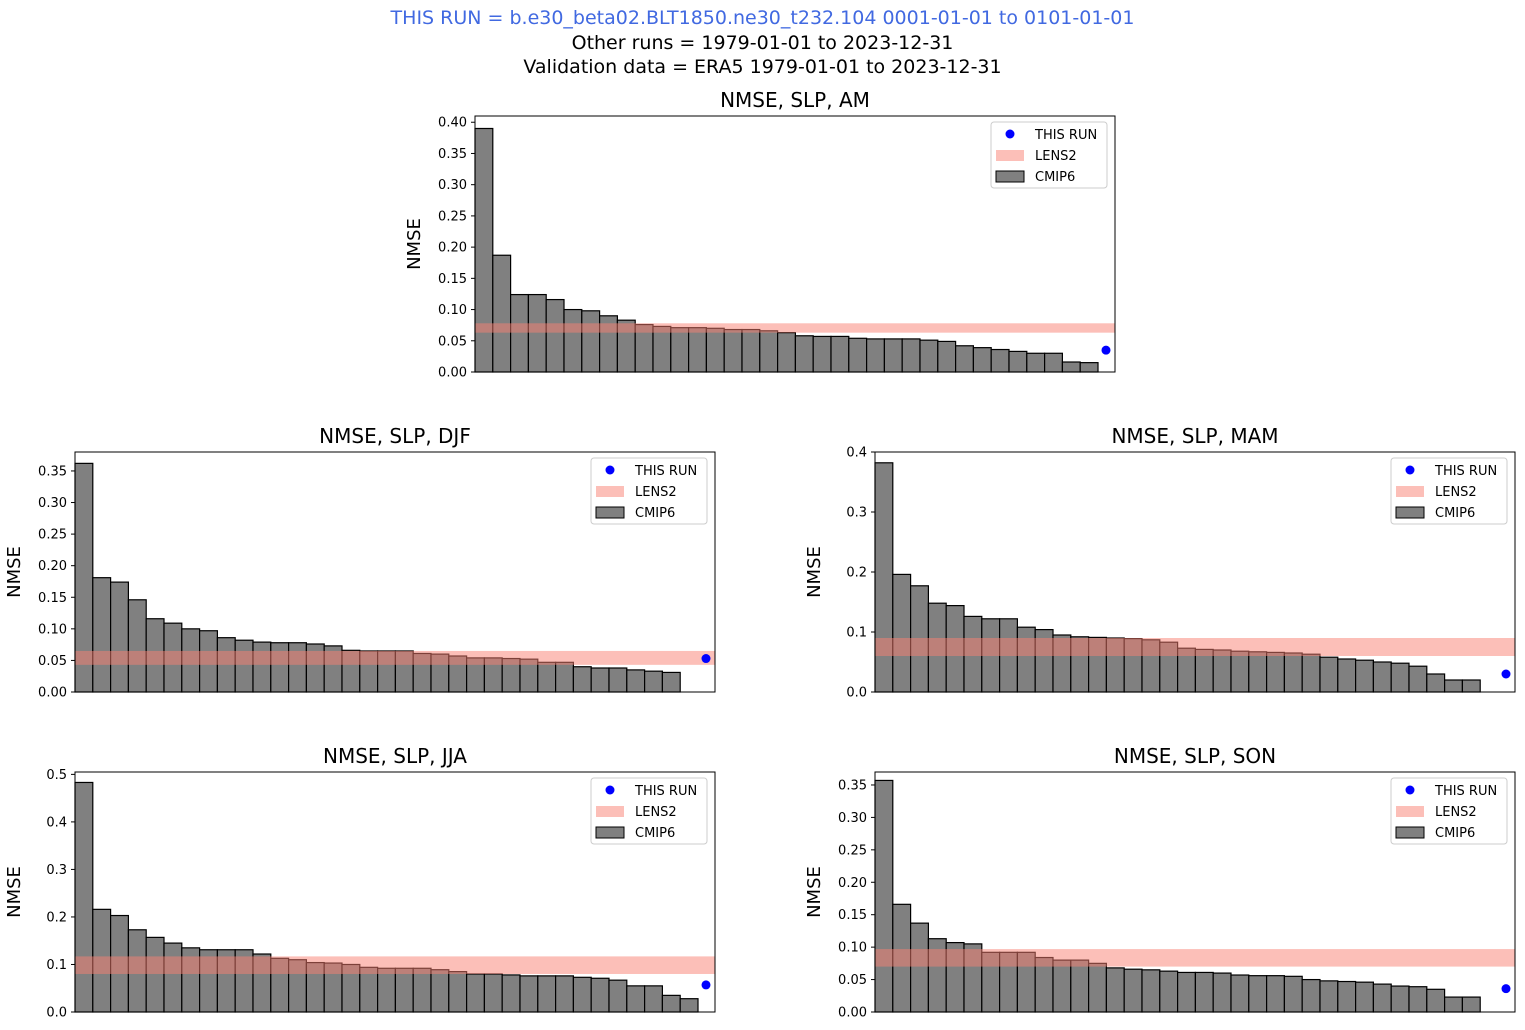  What do you see at coordinates (852, 948) in the screenshot?
I see `y-tick-label: 0.10` at bounding box center [852, 948].